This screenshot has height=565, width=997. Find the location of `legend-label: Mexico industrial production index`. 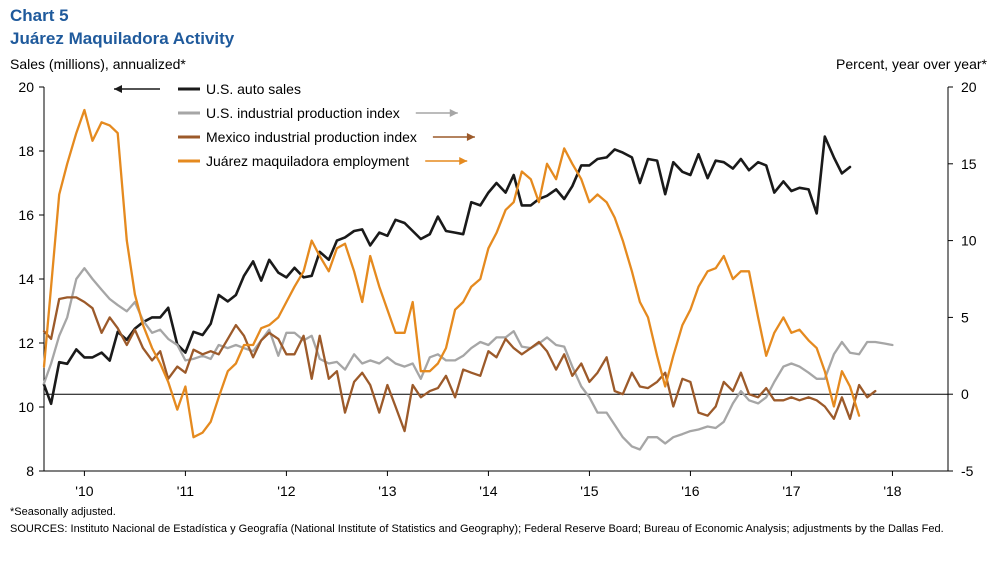

legend-label: Mexico industrial production index is located at coordinates (311, 137).